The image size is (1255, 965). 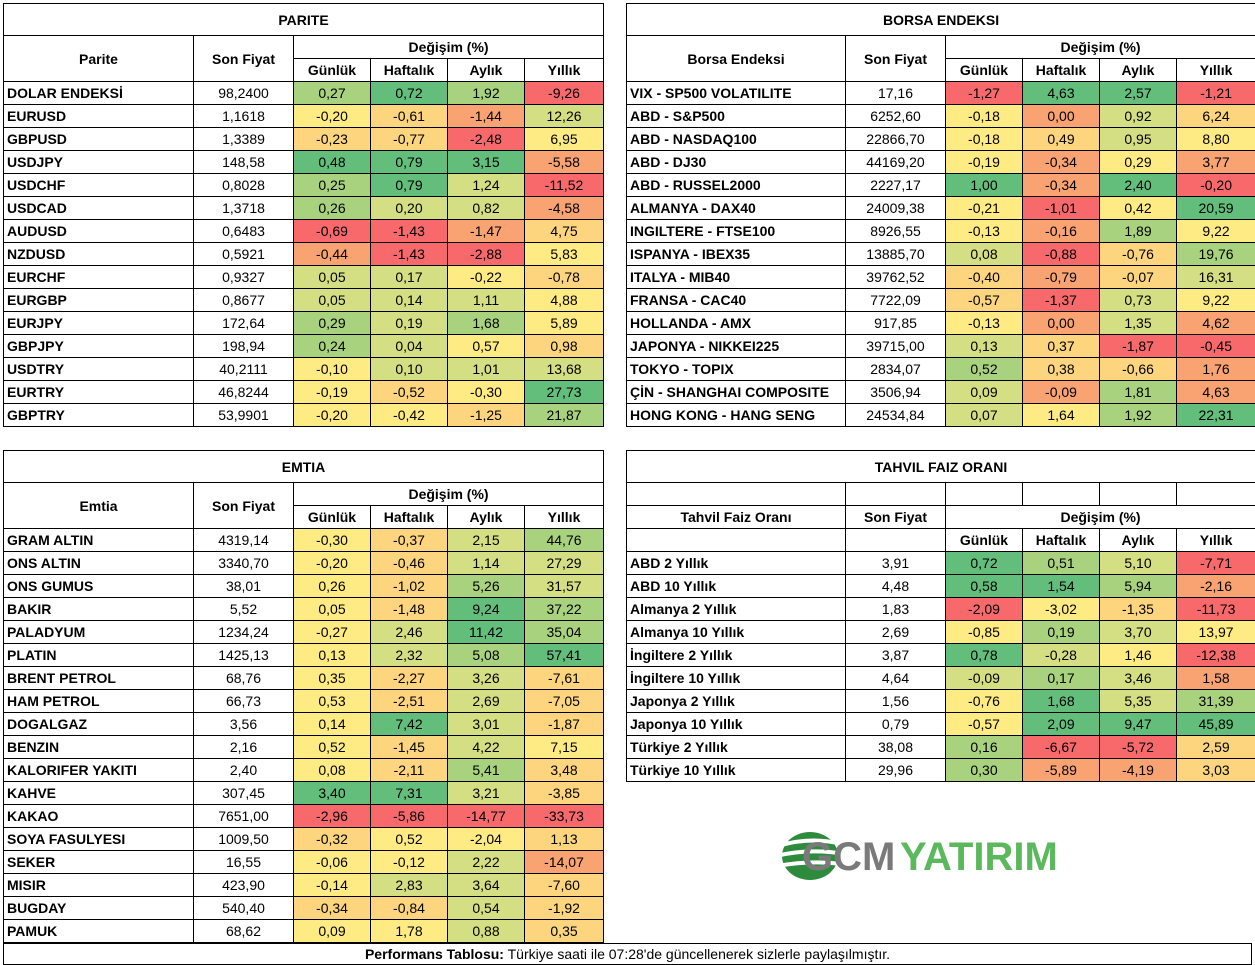 What do you see at coordinates (984, 369) in the screenshot?
I see `borsa-row-change: 0,52` at bounding box center [984, 369].